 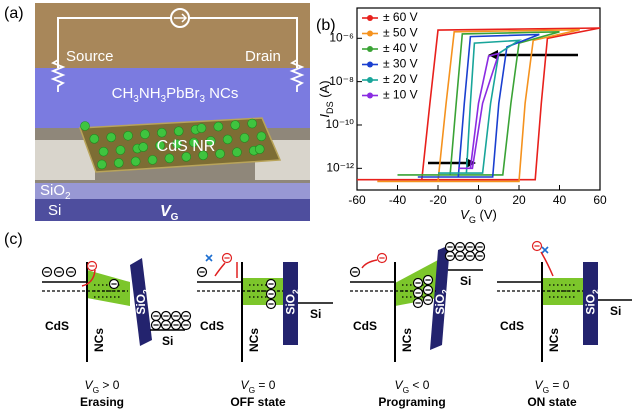 I want to click on state-label: OFF state, so click(x=258, y=402).